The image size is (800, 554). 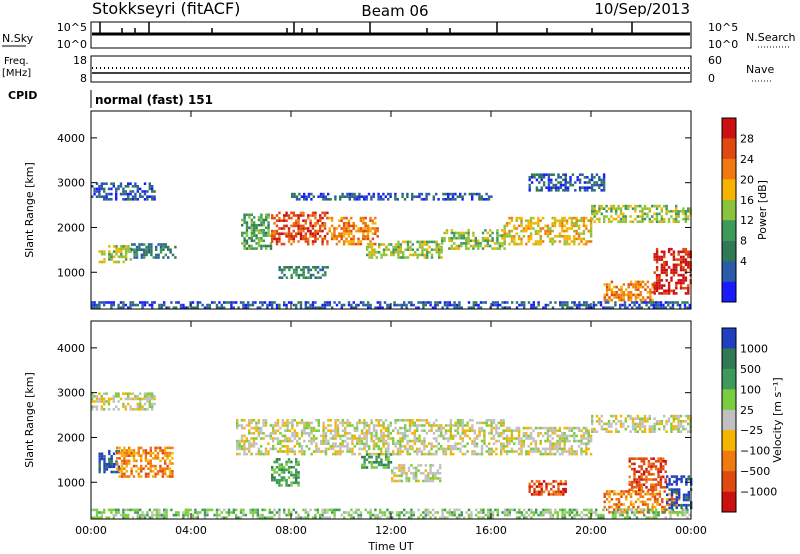 What do you see at coordinates (762, 210) in the screenshot?
I see `power-colorbar-label: Power [dB]` at bounding box center [762, 210].